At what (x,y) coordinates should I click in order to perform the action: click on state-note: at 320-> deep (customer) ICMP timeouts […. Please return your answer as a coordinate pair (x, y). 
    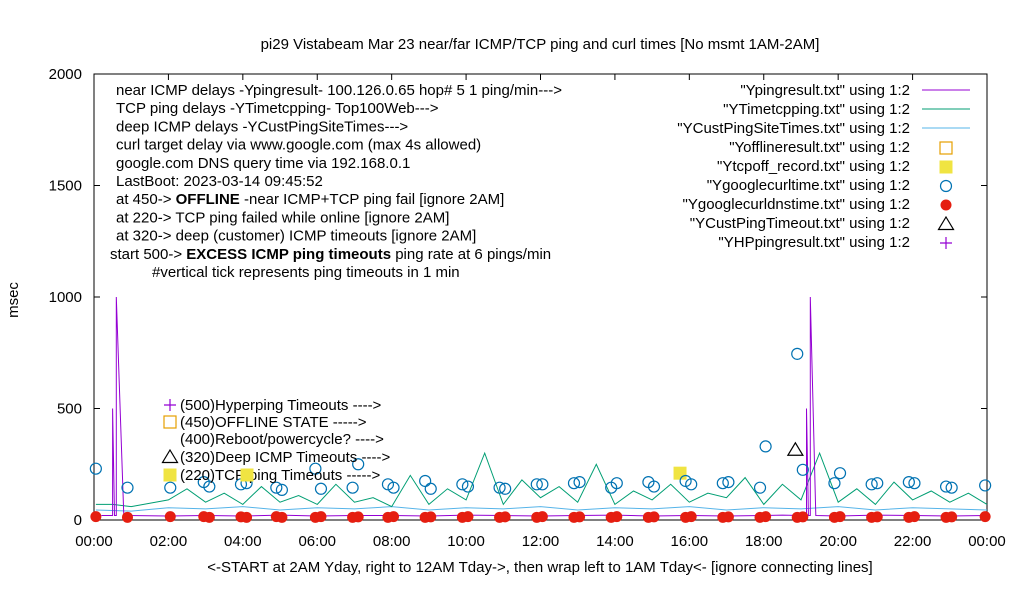
    Looking at the image, I should click on (296, 236).